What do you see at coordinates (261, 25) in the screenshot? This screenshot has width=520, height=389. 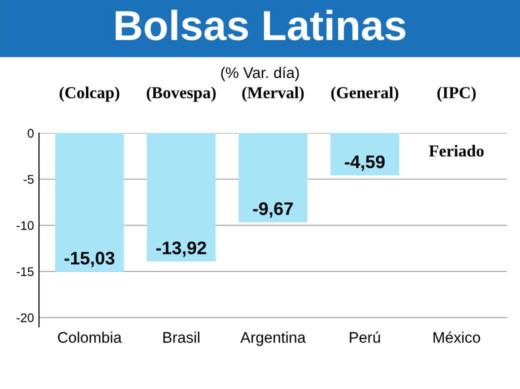 I see `chart-title: Bolsas Latinas` at bounding box center [261, 25].